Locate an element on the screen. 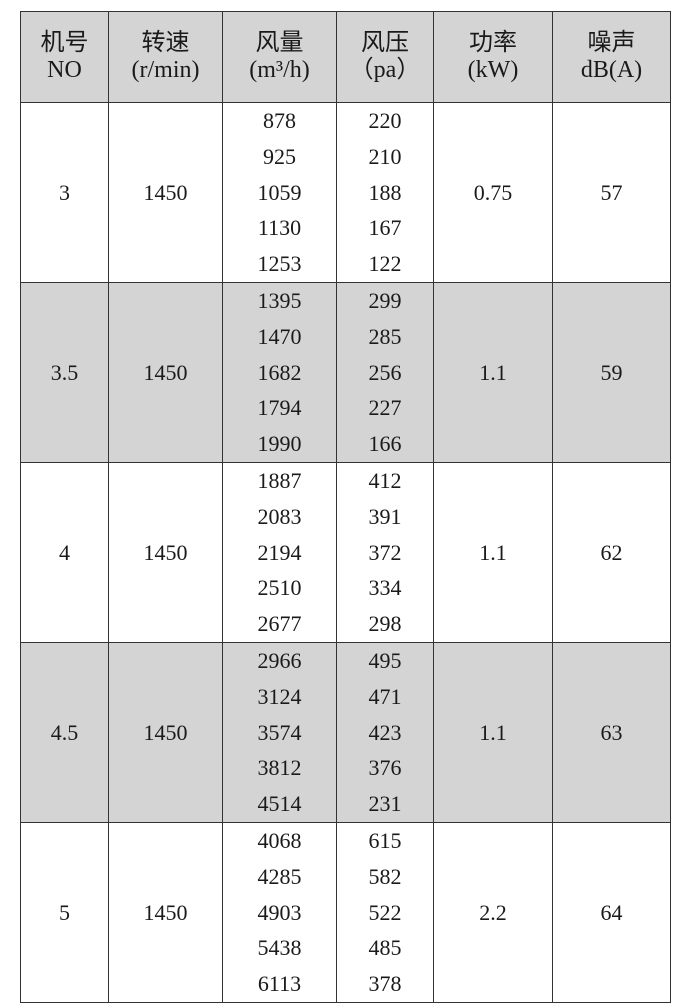 The image size is (700, 1007). cell-noise: 63 is located at coordinates (611, 732).